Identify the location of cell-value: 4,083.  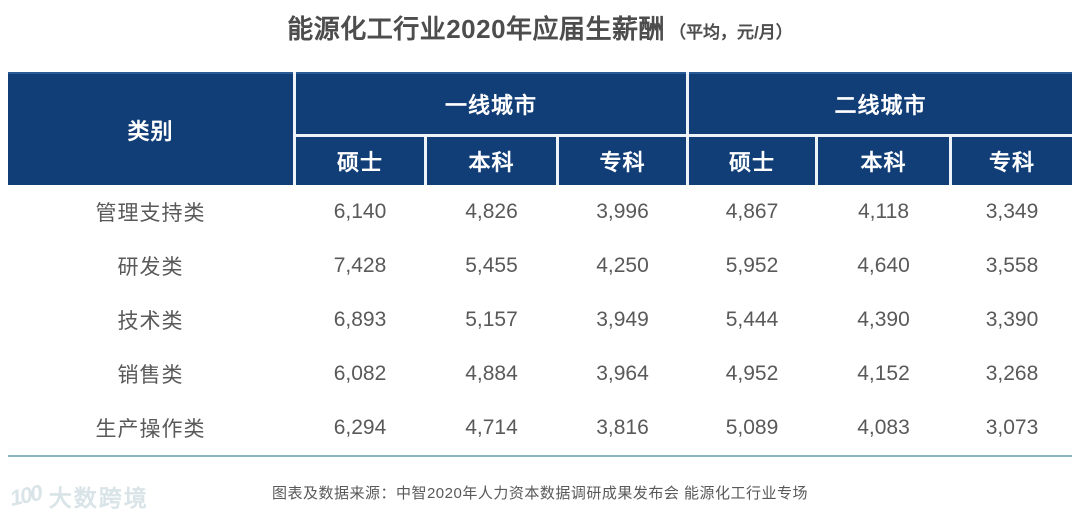
(883, 428).